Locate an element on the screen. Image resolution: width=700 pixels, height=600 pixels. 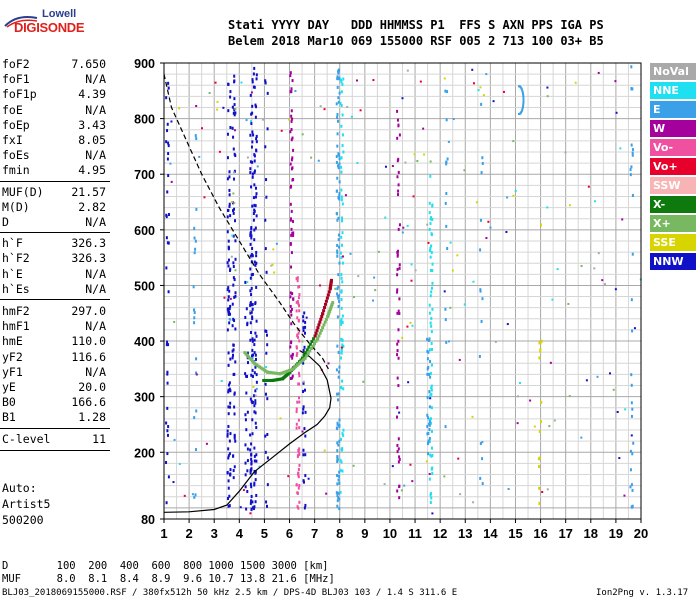
param-value: 7.650 is located at coordinates (88, 64).